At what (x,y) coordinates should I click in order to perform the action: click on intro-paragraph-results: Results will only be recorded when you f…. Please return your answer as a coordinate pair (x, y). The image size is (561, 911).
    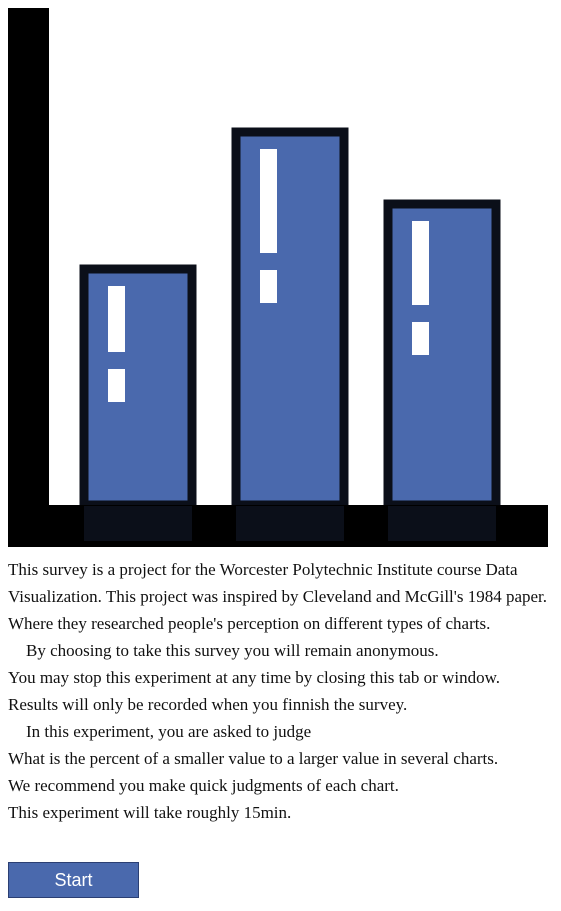
    Looking at the image, I should click on (208, 704).